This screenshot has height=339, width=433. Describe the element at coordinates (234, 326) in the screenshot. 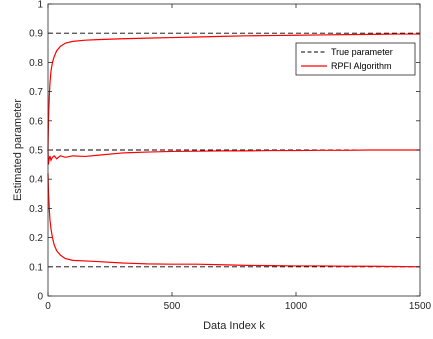

I see `x-axis-title: Data Index k` at that location.